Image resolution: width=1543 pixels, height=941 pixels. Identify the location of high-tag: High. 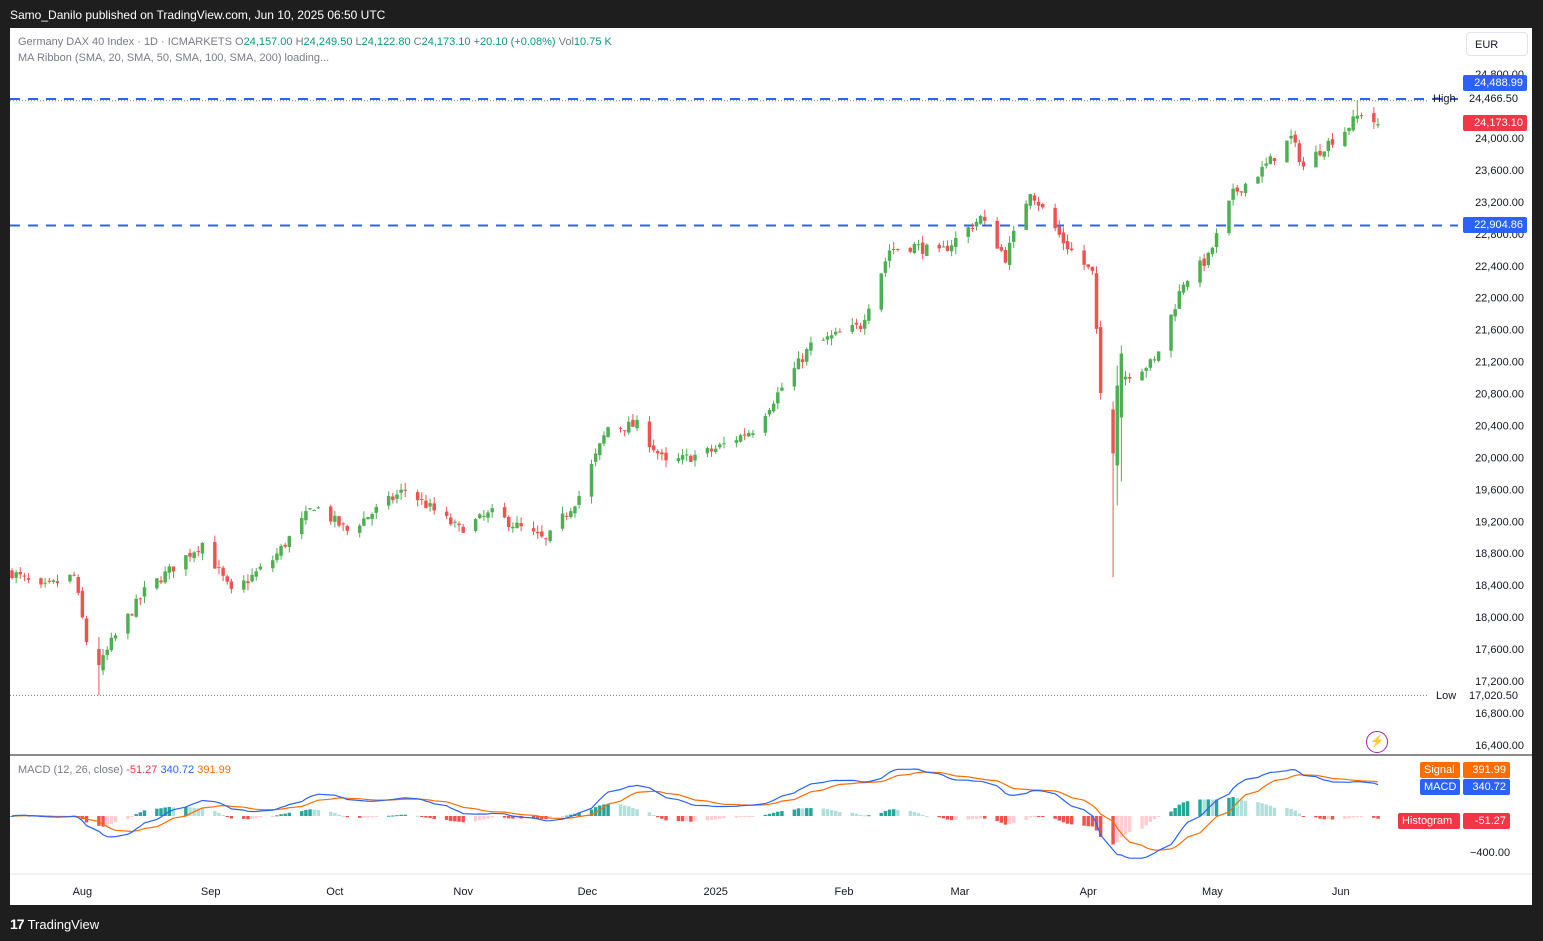
(1444, 99).